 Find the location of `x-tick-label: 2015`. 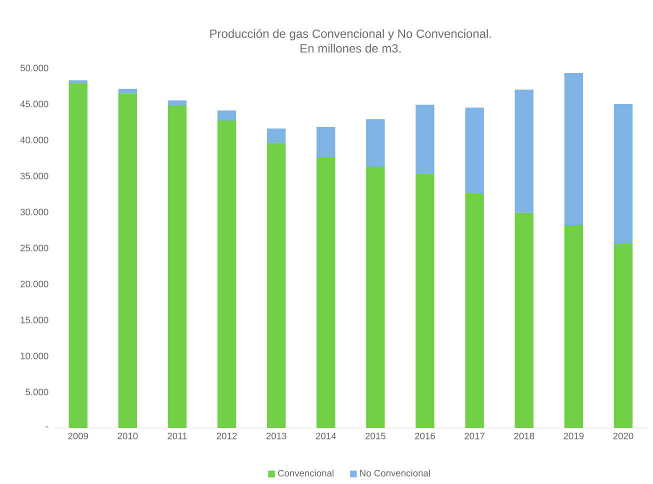

x-tick-label: 2015 is located at coordinates (376, 436).